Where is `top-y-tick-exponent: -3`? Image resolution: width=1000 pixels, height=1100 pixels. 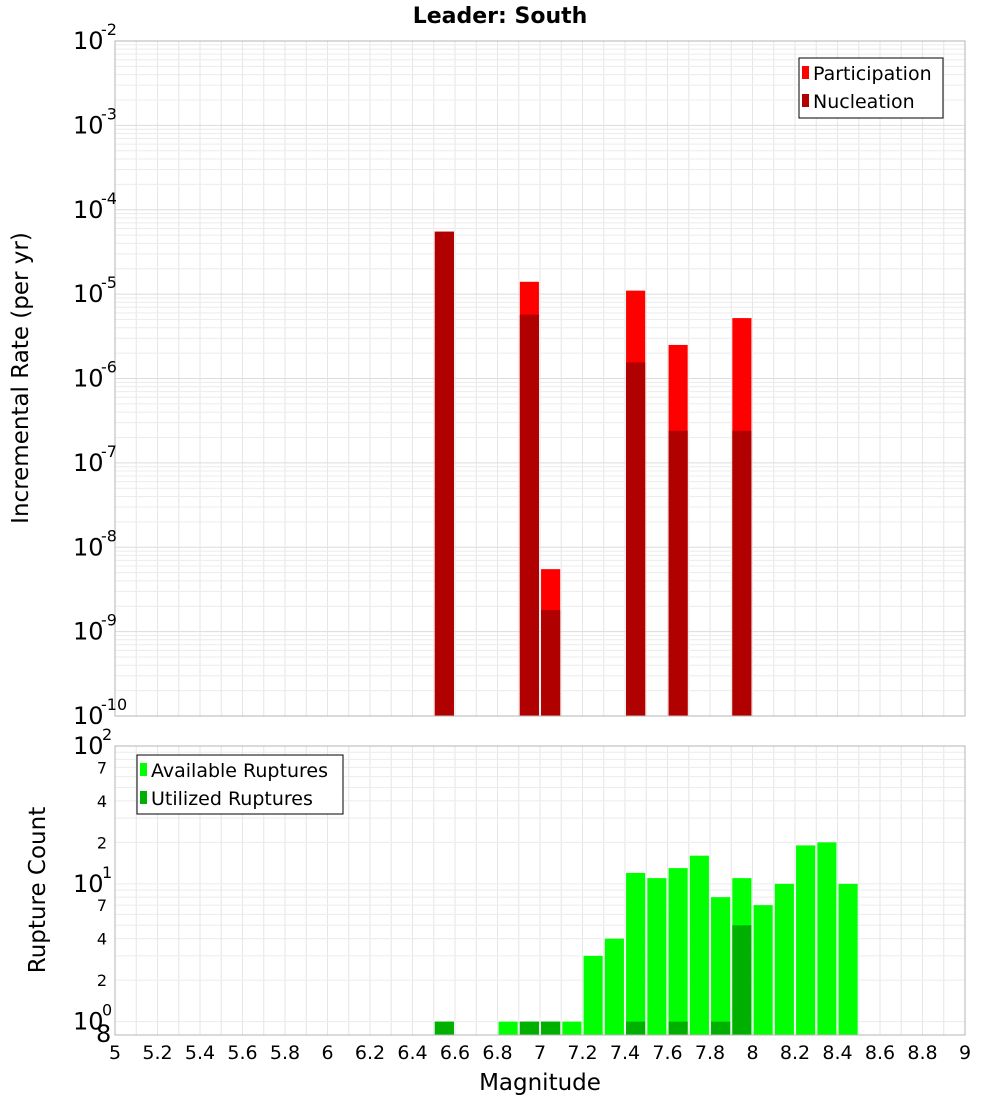 top-y-tick-exponent: -3 is located at coordinates (109, 113).